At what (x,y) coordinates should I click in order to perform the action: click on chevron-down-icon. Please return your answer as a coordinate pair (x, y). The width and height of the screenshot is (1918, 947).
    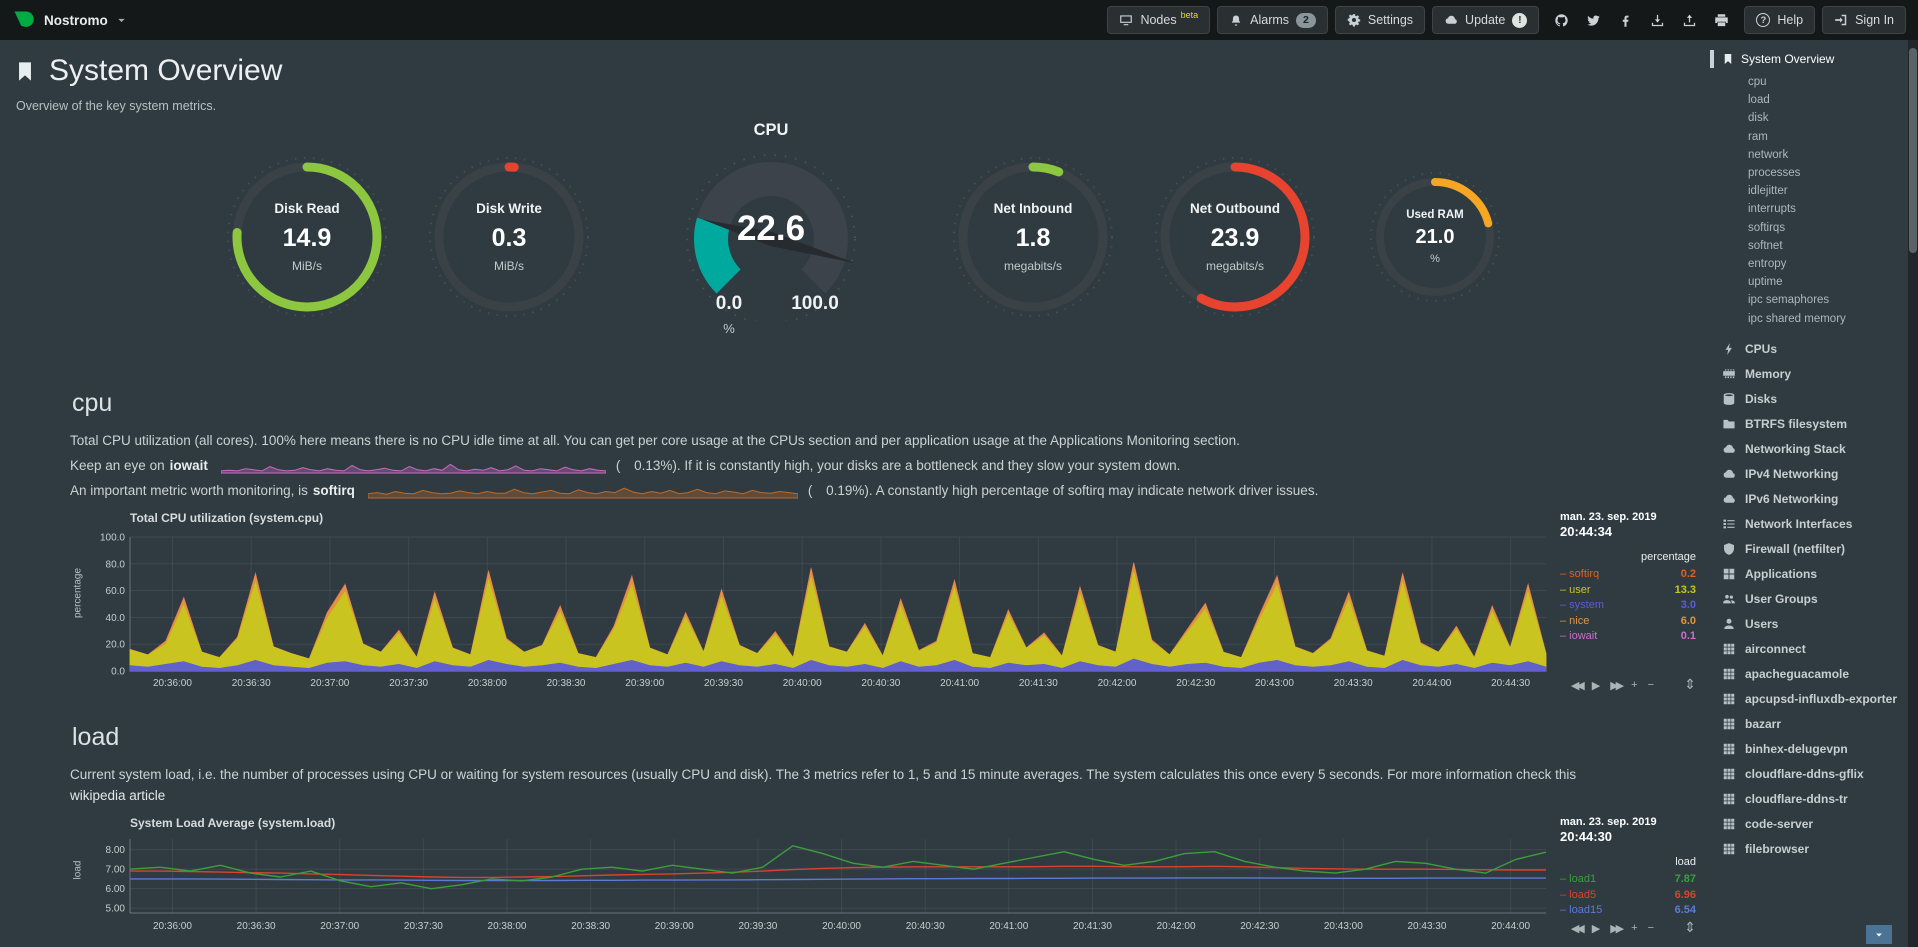
    Looking at the image, I should click on (1879, 935).